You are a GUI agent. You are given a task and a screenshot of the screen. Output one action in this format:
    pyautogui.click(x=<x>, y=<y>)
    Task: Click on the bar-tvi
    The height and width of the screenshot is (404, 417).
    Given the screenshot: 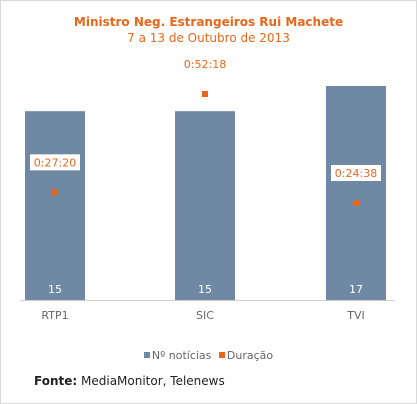 What is the action you would take?
    pyautogui.click(x=356, y=193)
    